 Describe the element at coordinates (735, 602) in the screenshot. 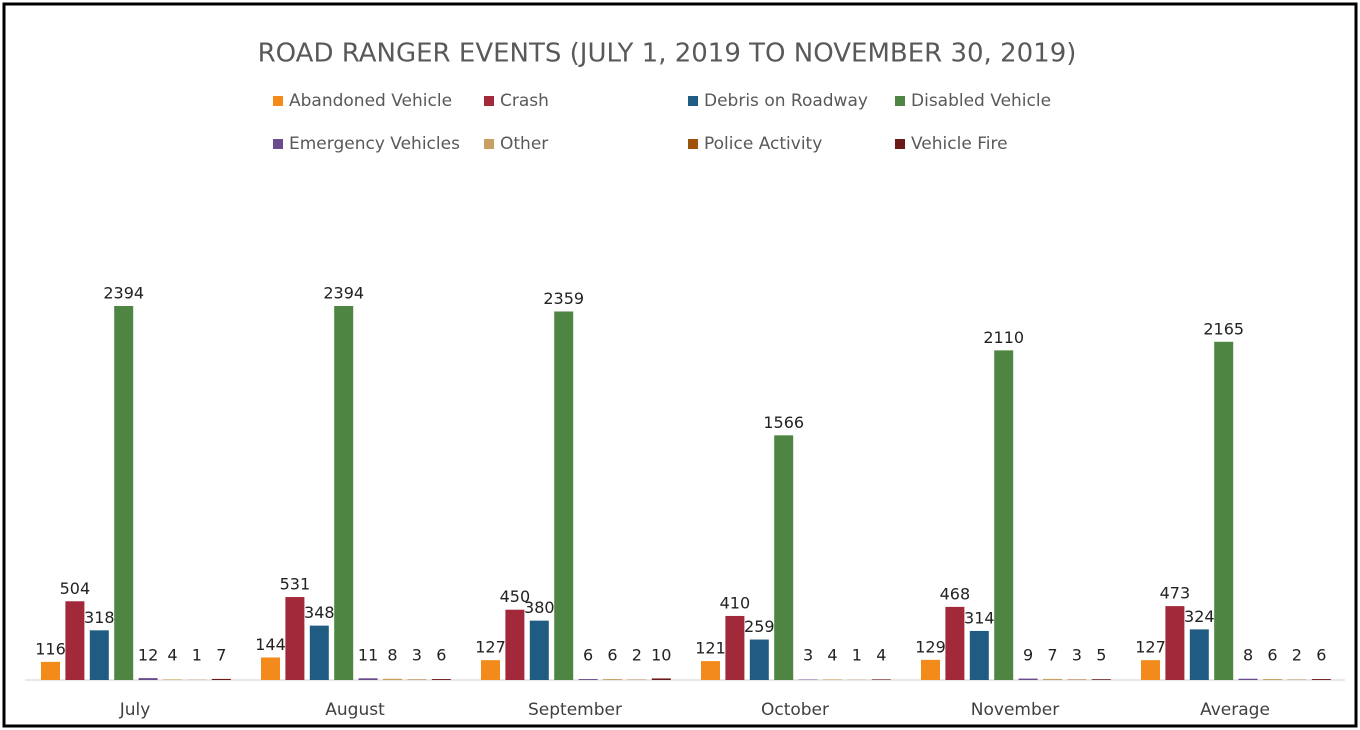

I see `data-label: 410` at that location.